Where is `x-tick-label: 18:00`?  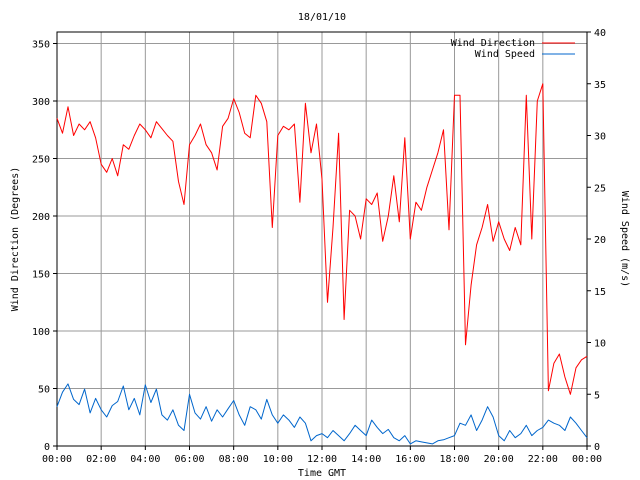
x-tick-label: 18:00 is located at coordinates (454, 459).